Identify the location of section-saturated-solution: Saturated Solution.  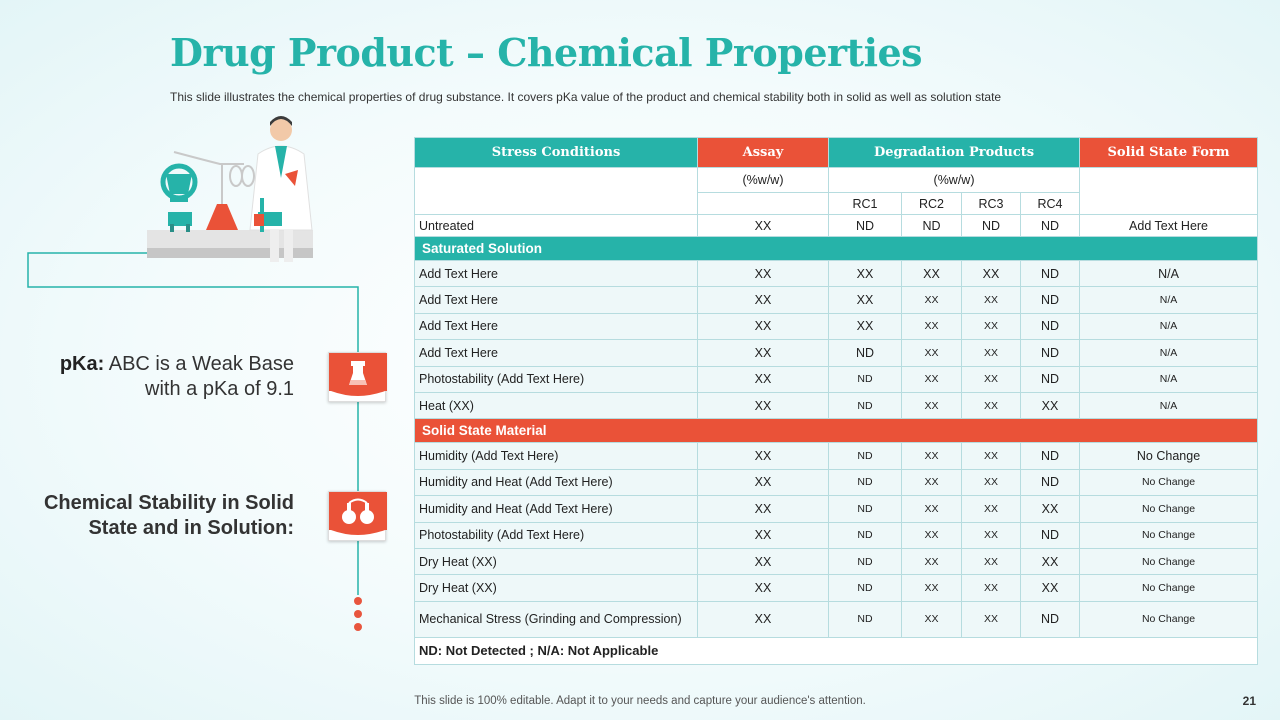
(836, 248).